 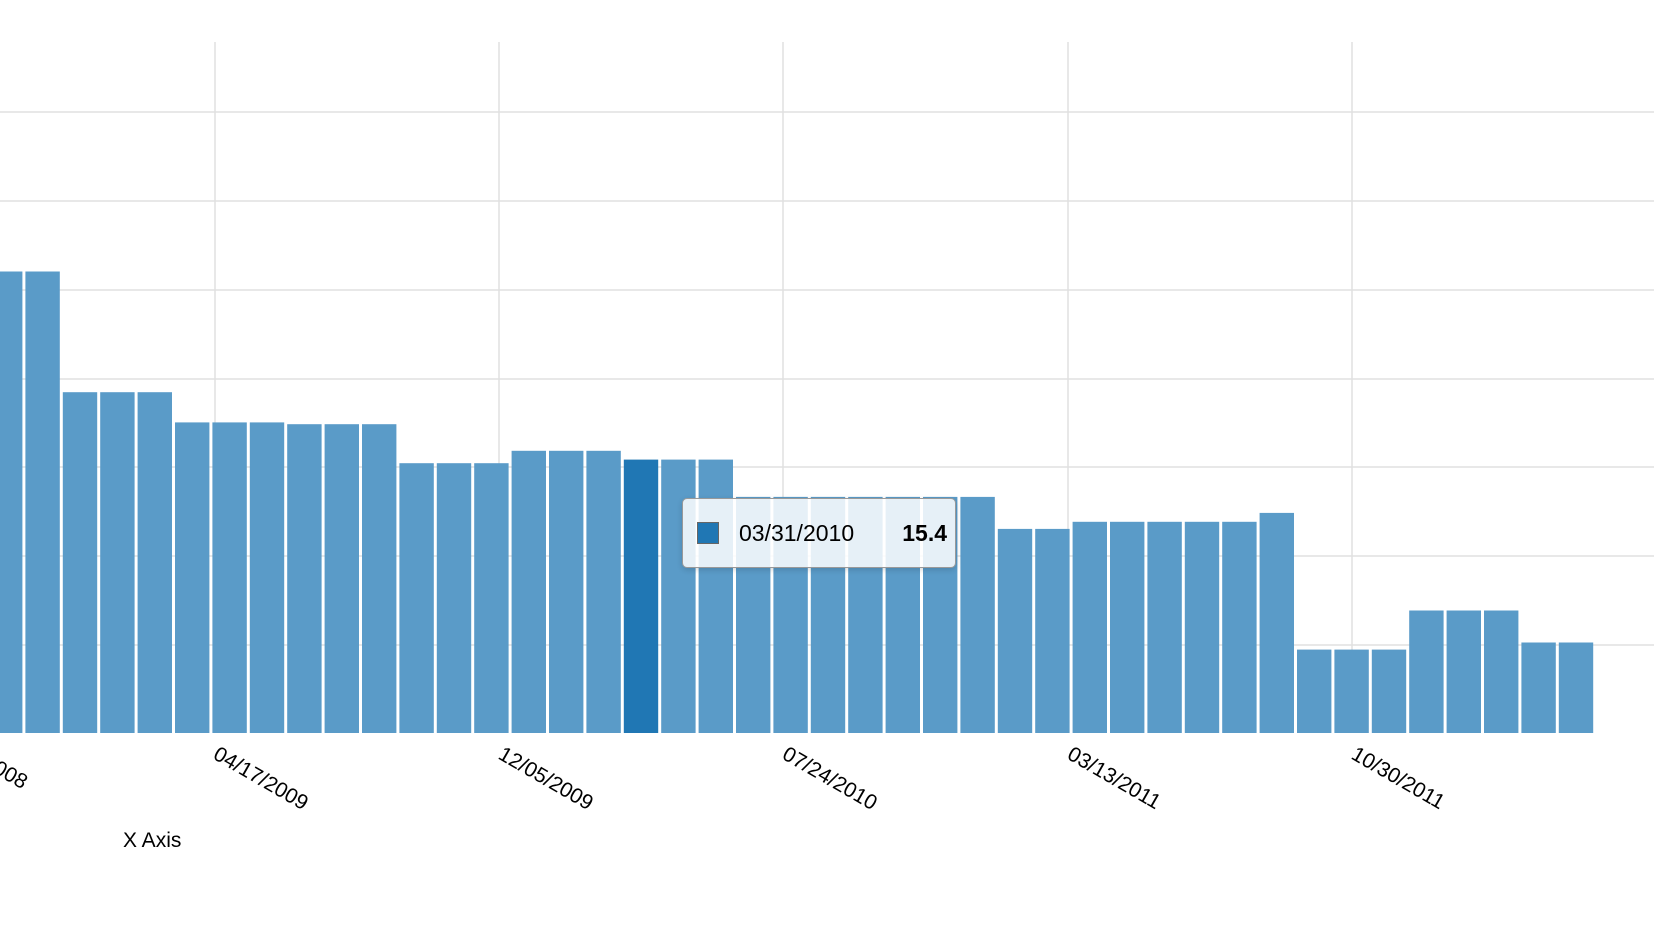 I want to click on x-tick-label: 008, so click(x=15, y=774).